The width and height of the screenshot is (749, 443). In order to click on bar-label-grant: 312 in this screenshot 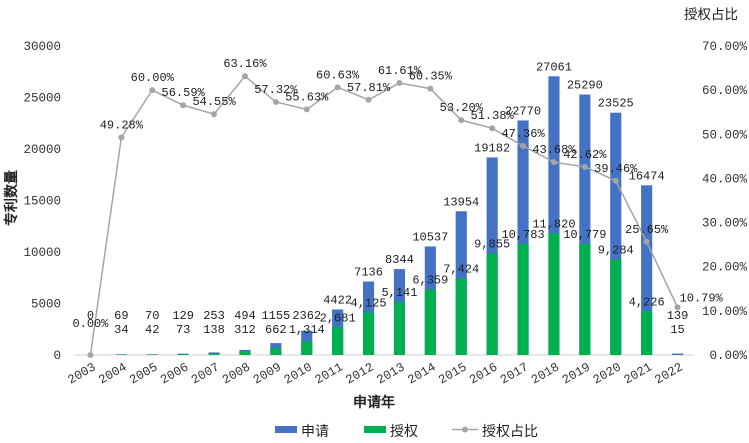, I will do `click(245, 330)`.